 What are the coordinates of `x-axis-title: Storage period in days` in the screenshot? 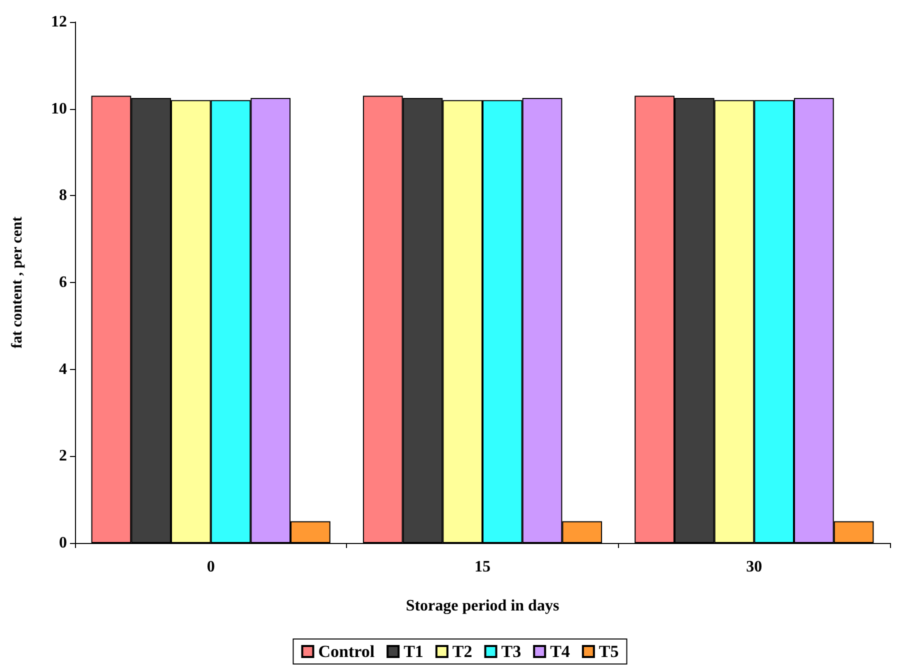 It's located at (483, 606).